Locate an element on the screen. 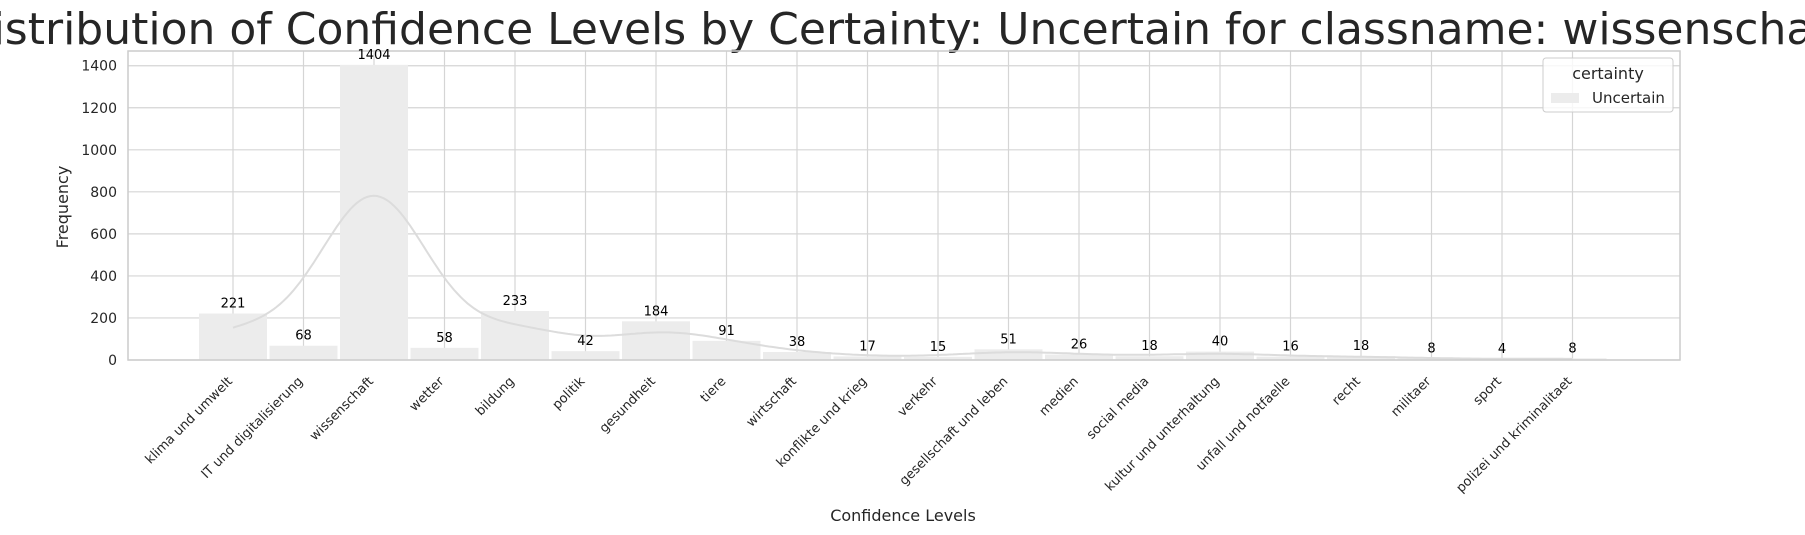 This screenshot has width=1805, height=535. x-tick-label: recht is located at coordinates (1347, 391).